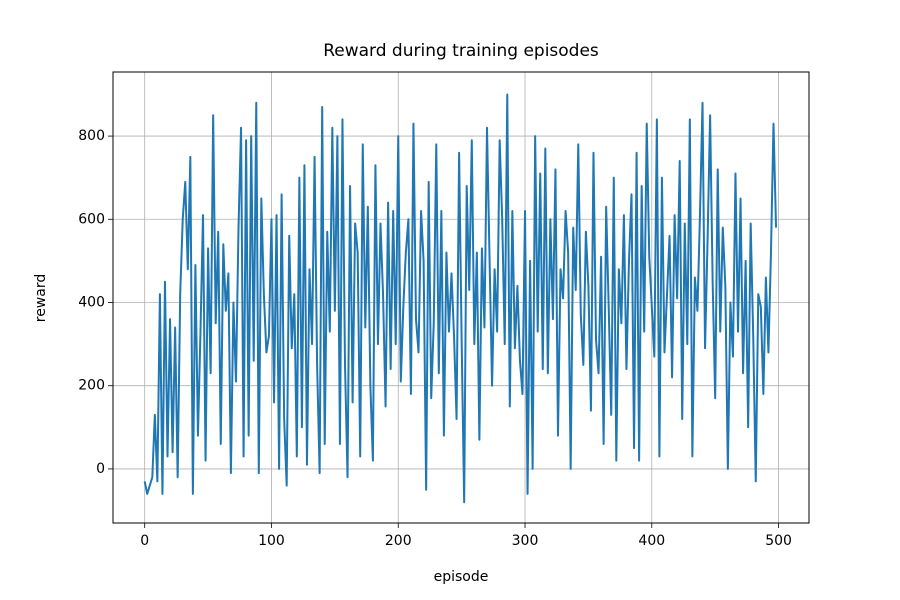  Describe the element at coordinates (778, 541) in the screenshot. I see `x-tick-label: 500` at that location.